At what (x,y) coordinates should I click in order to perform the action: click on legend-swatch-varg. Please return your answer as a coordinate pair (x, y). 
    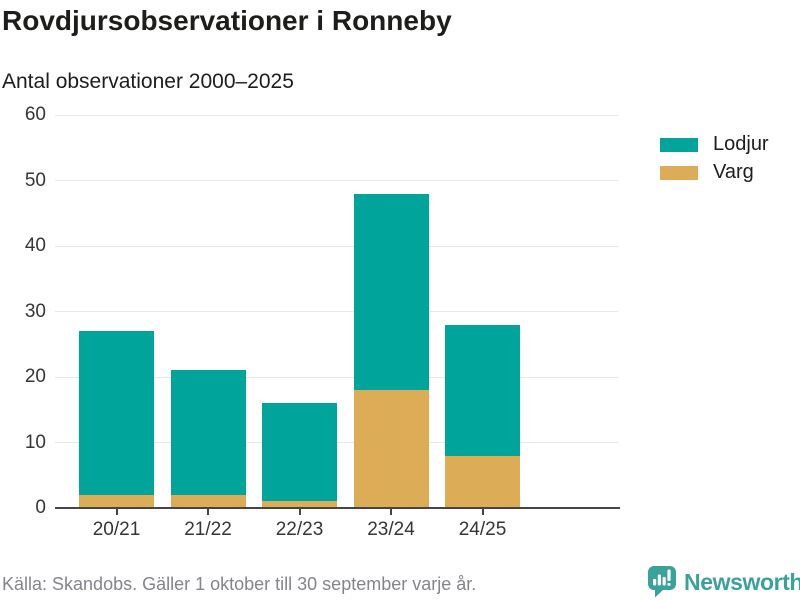
    Looking at the image, I should click on (679, 172).